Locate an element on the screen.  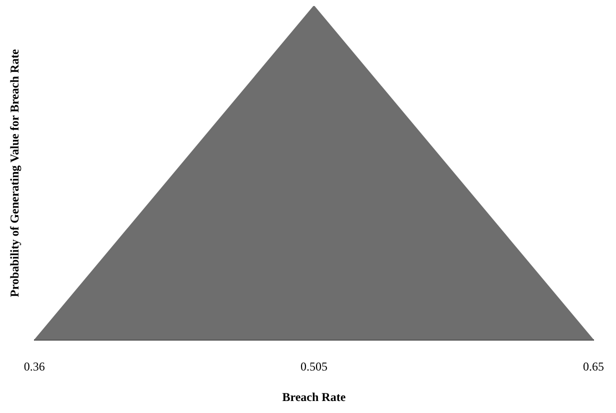
y-axis-title: Probability of Generating Value for Breach Rate is located at coordinates (14, 173).